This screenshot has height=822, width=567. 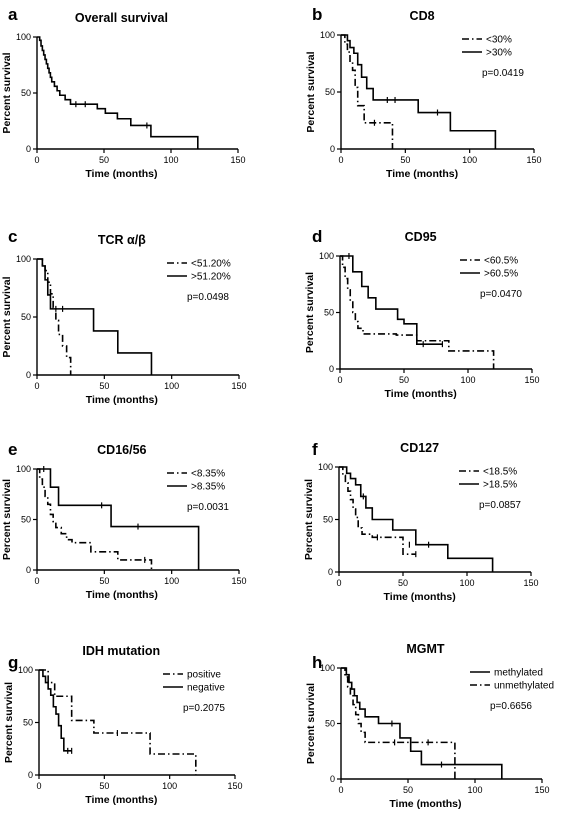 I want to click on panel-letter: b, so click(x=317, y=14).